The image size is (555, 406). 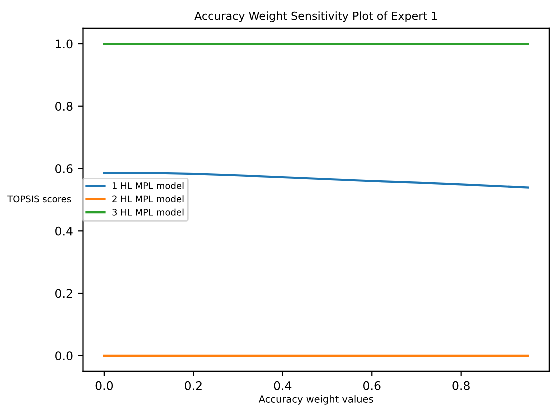 What do you see at coordinates (316, 17) in the screenshot?
I see `chart-title: Accuracy Weight Sensitivity Plot of Expert 1` at bounding box center [316, 17].